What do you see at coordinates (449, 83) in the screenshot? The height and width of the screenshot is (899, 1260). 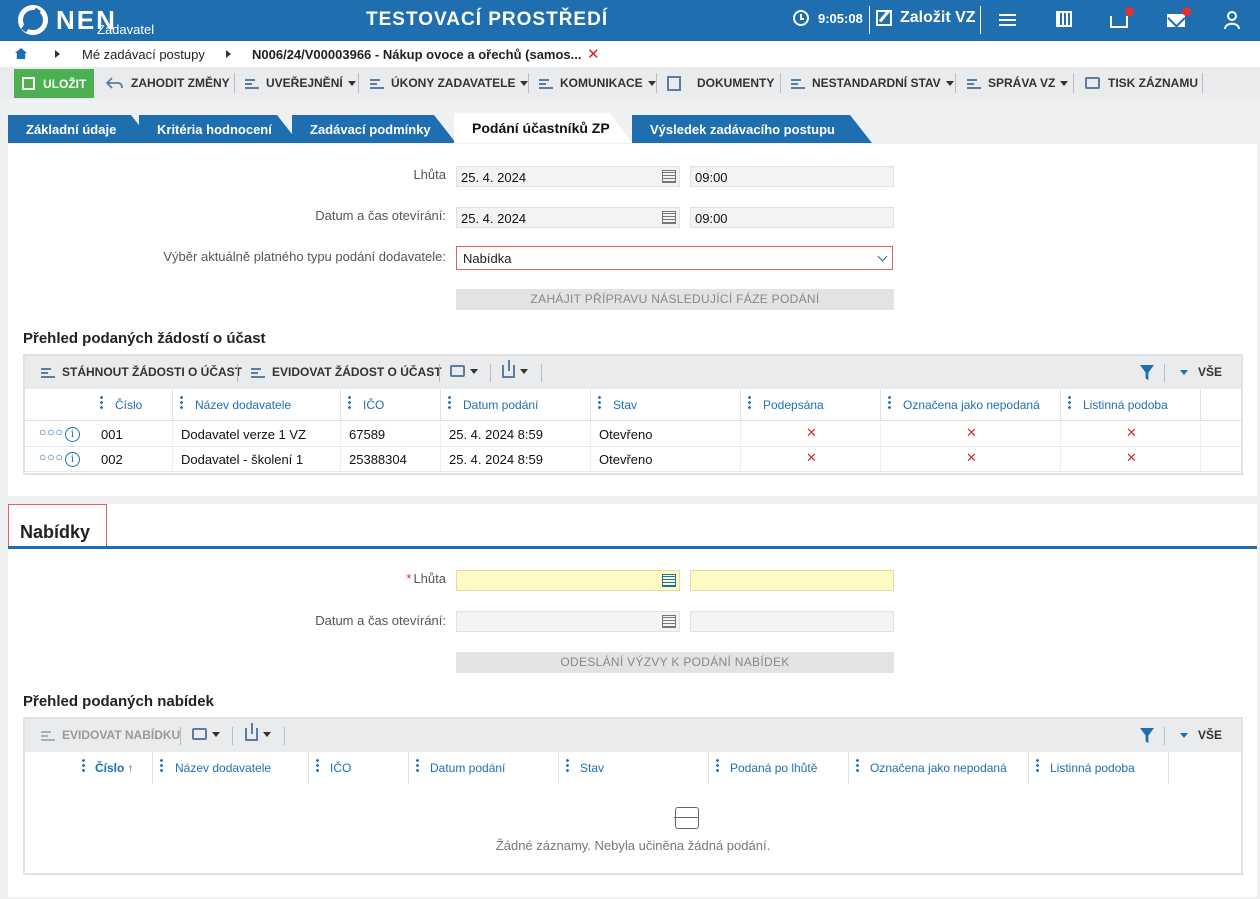 I see `actions-menu-button: ÚKONY ZADAVATELE` at bounding box center [449, 83].